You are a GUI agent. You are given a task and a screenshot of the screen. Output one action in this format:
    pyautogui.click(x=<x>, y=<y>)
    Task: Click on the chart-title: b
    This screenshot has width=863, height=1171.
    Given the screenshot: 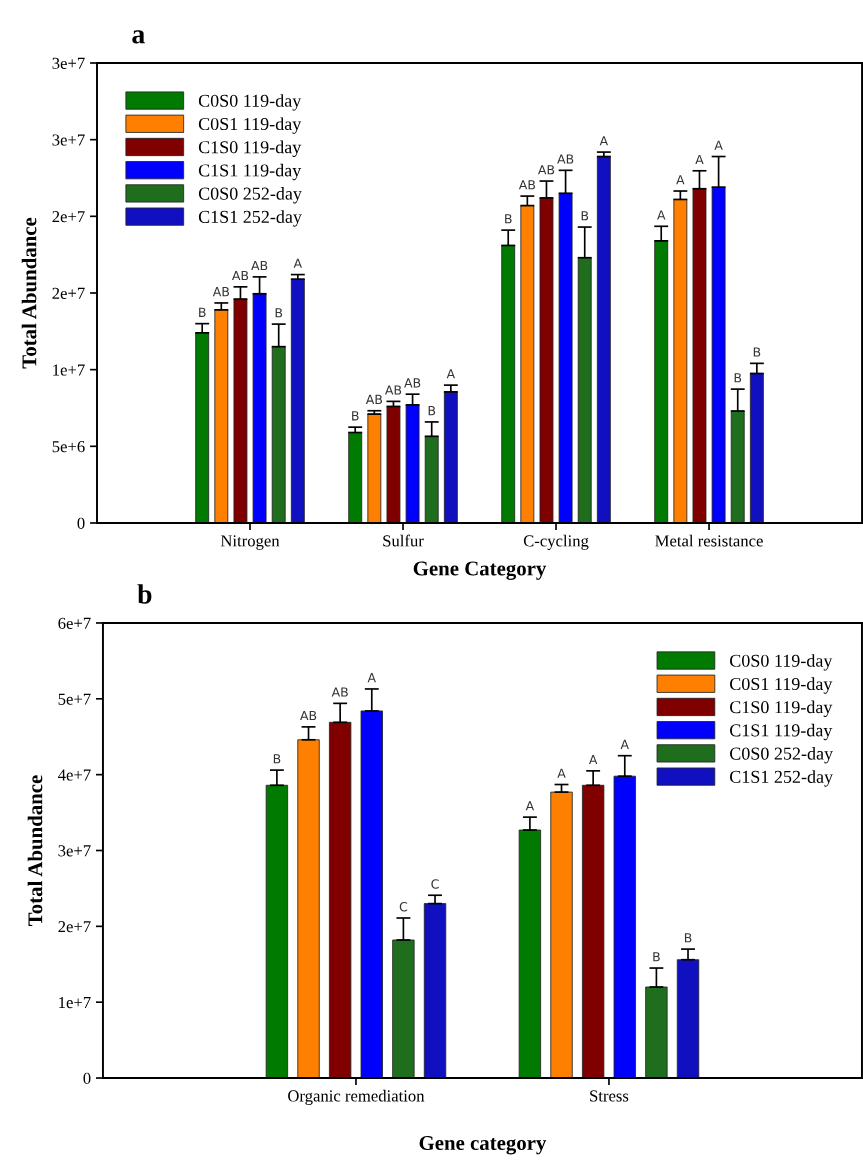 What is the action you would take?
    pyautogui.click(x=144, y=594)
    